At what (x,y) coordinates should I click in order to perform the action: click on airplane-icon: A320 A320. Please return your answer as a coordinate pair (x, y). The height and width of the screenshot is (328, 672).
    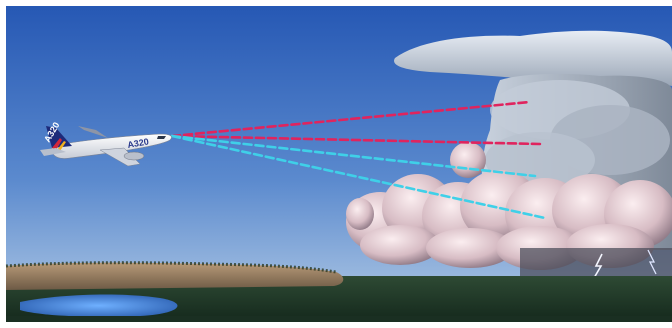
    Looking at the image, I should click on (106, 143).